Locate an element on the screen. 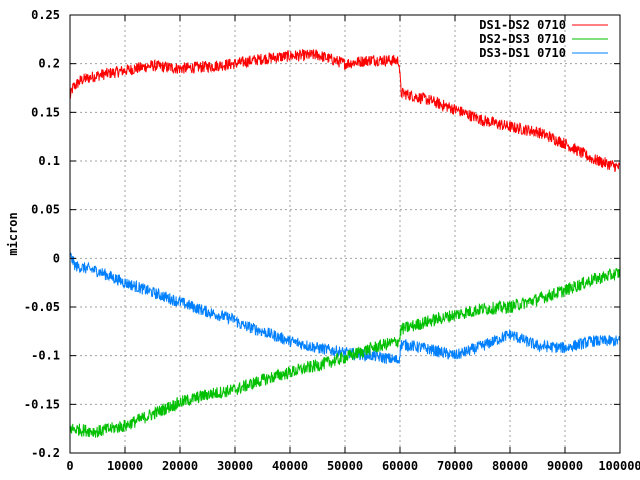 This screenshot has width=640, height=480. y-tick-label: -0.2 is located at coordinates (45, 453).